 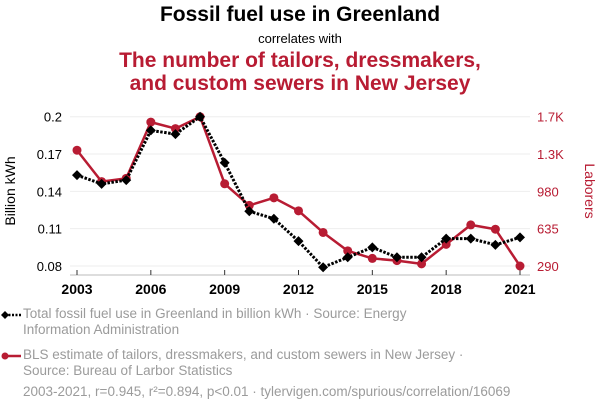 I want to click on chart-title-secondary-line1: The number of tailors, dressmakers,, so click(x=300, y=60).